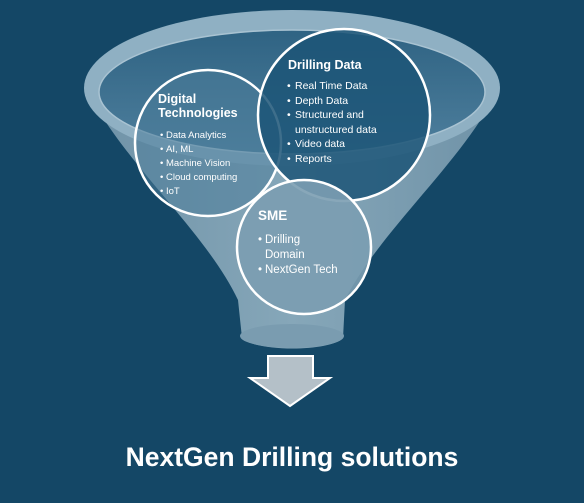 The width and height of the screenshot is (584, 503). I want to click on list-item-continuation: unstructured data, so click(336, 129).